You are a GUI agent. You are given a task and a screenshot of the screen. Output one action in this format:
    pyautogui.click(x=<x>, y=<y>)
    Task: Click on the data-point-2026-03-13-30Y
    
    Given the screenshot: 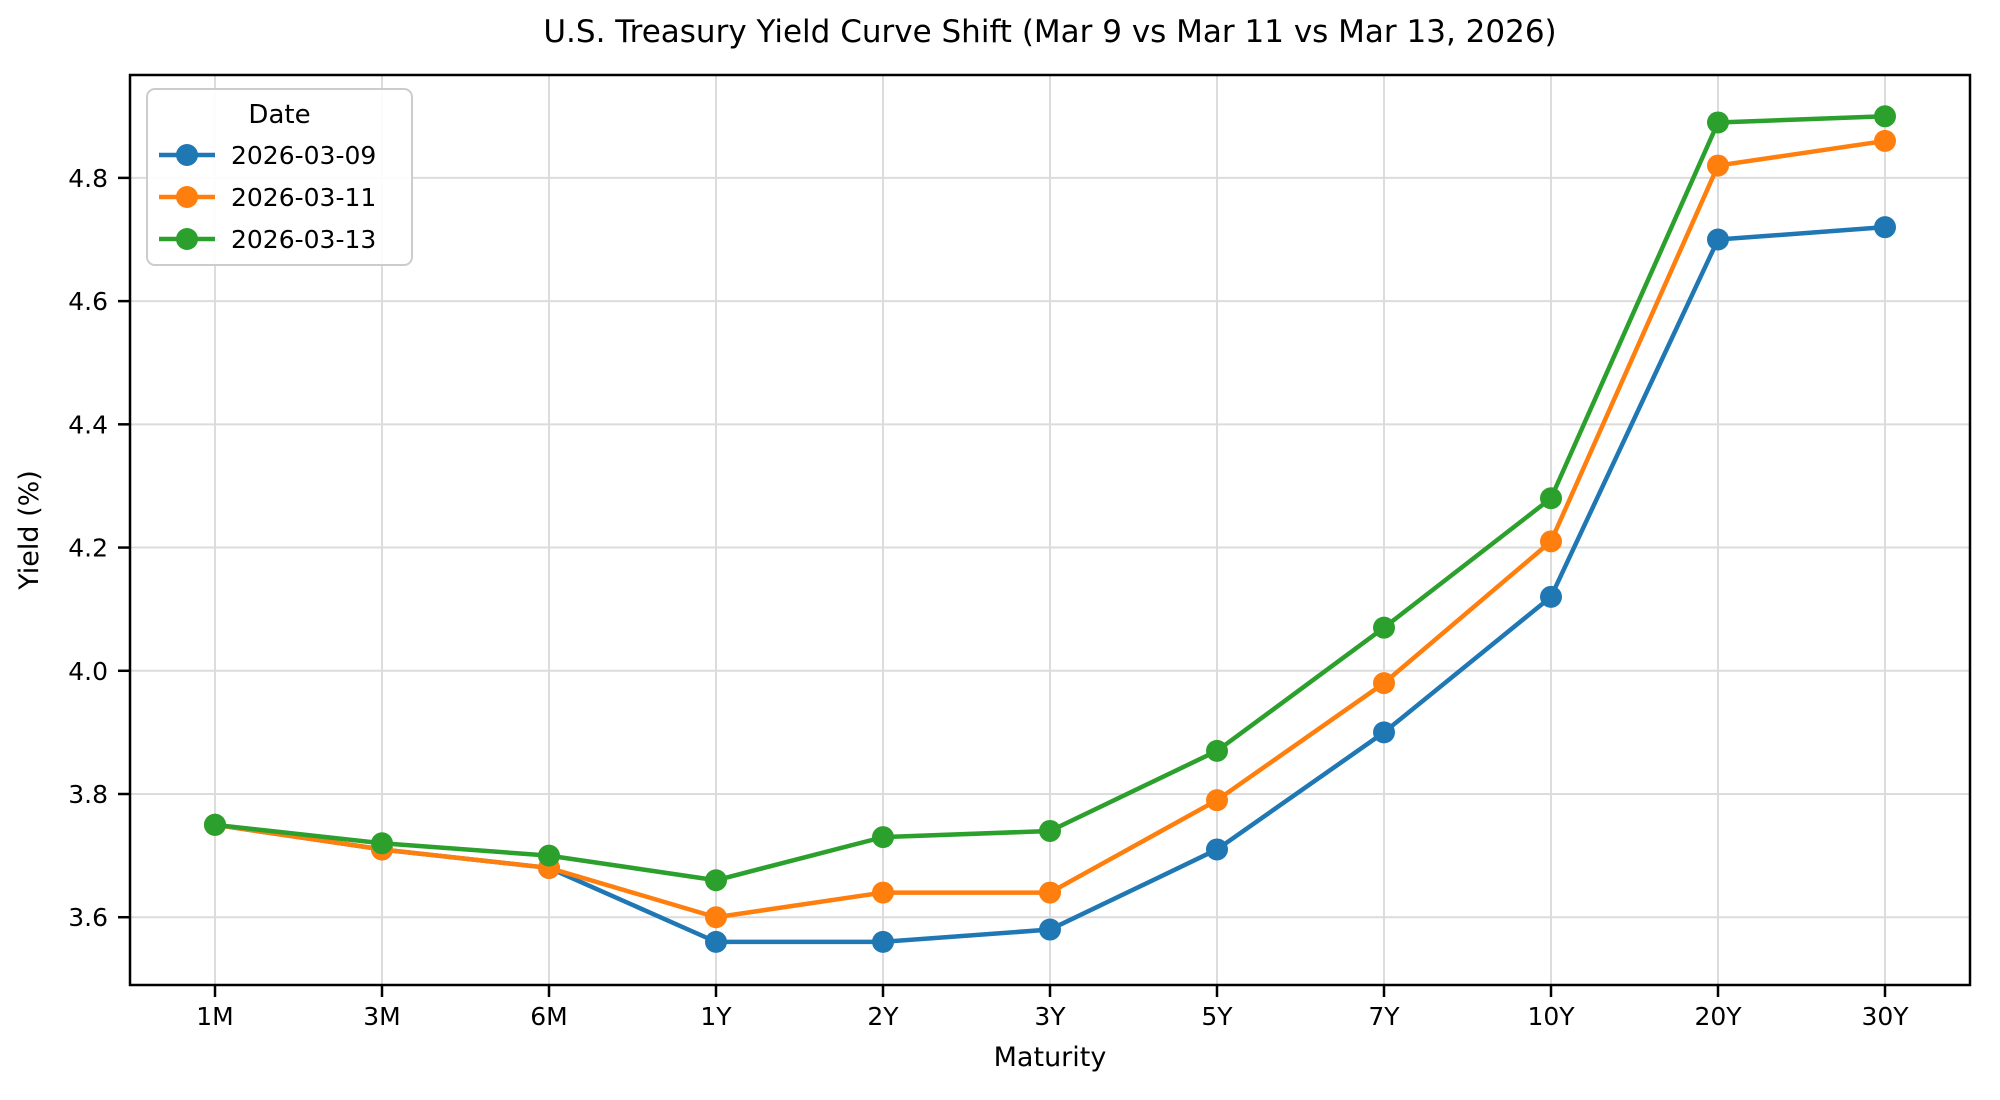 What is the action you would take?
    pyautogui.click(x=1885, y=116)
    